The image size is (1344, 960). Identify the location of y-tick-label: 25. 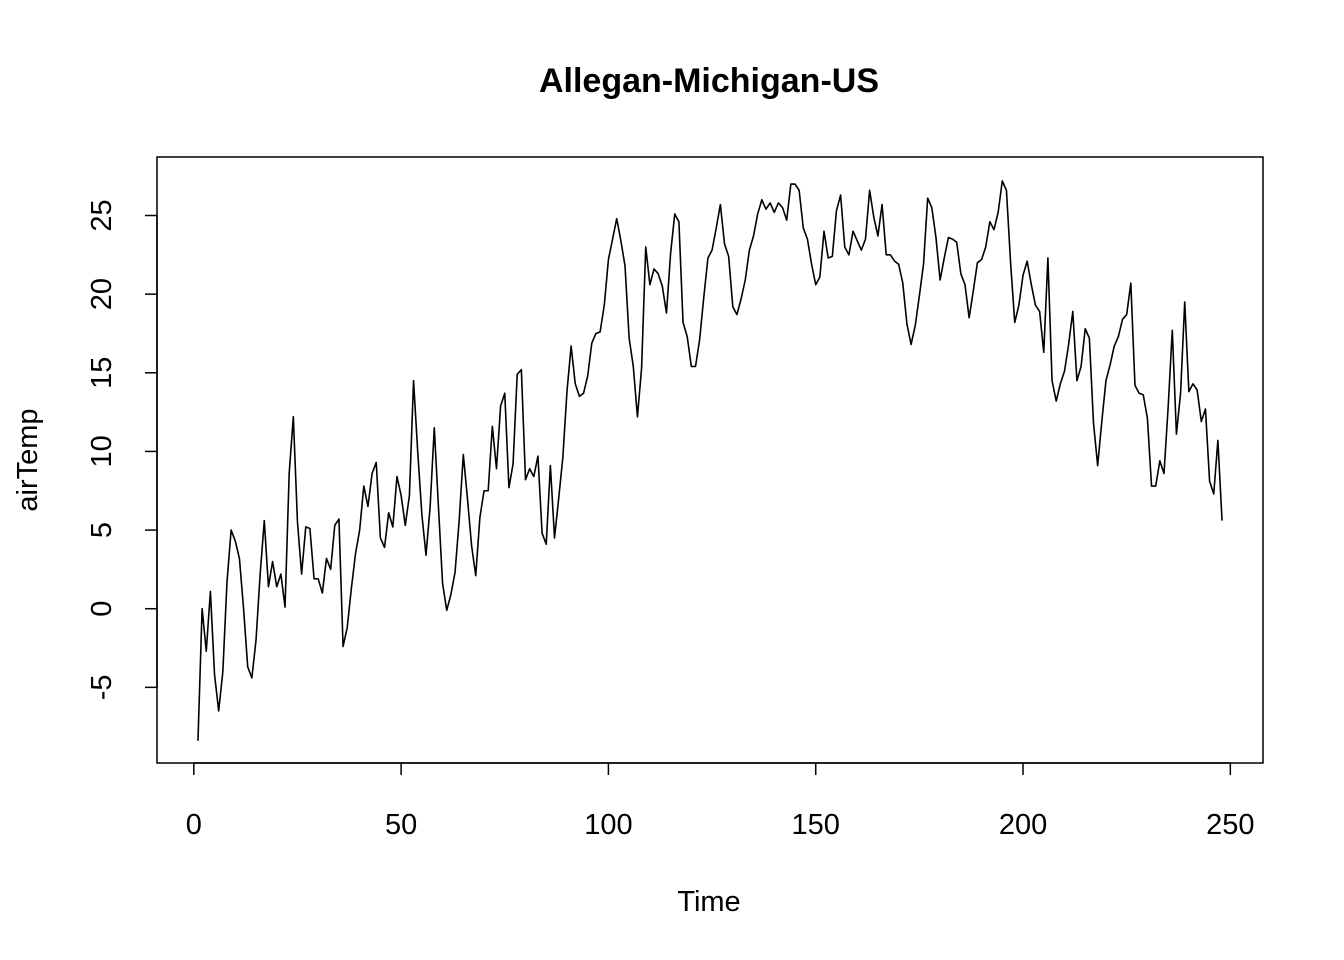
(102, 215).